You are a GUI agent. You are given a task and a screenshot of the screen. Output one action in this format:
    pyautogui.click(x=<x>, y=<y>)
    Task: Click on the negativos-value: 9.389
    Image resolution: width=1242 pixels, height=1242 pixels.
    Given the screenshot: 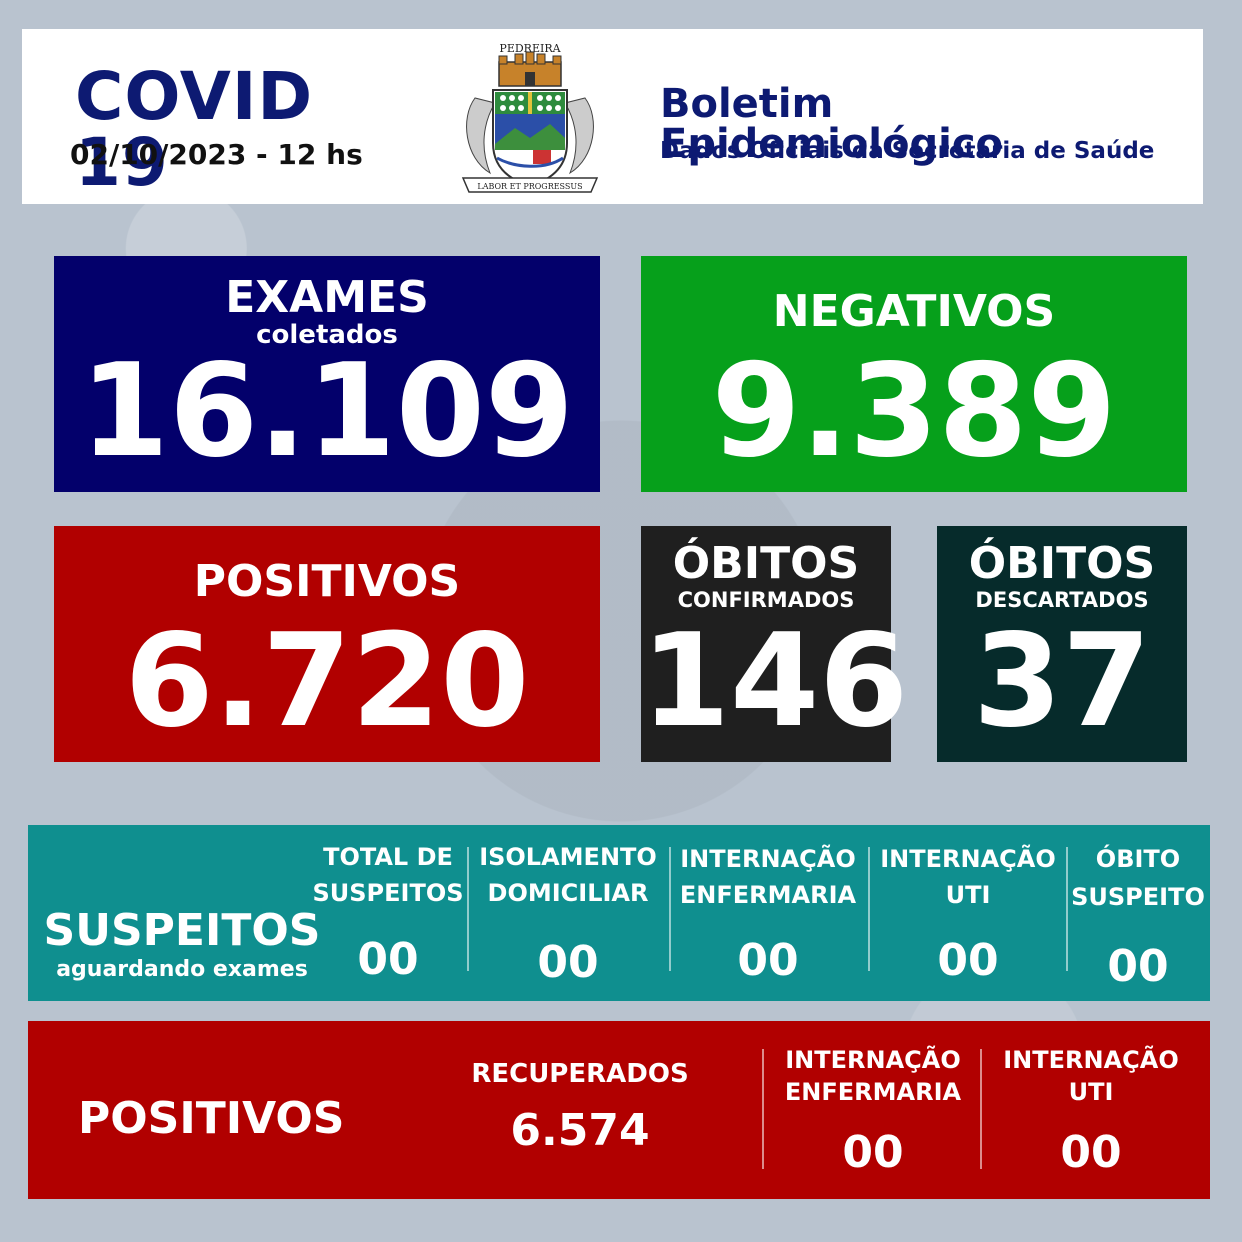 What is the action you would take?
    pyautogui.click(x=914, y=411)
    